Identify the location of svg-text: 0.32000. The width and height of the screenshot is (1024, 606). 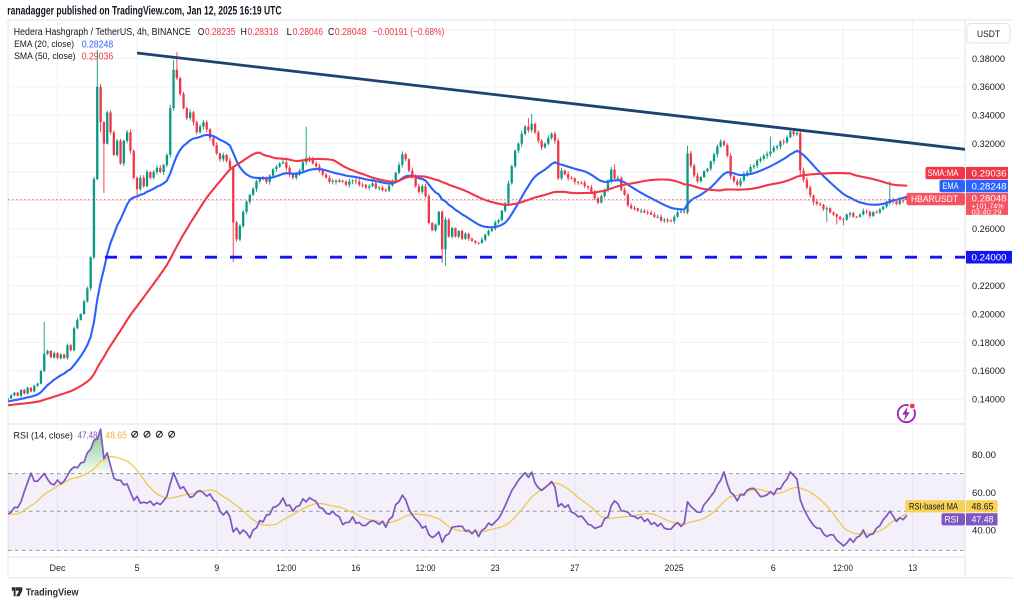
(988, 144).